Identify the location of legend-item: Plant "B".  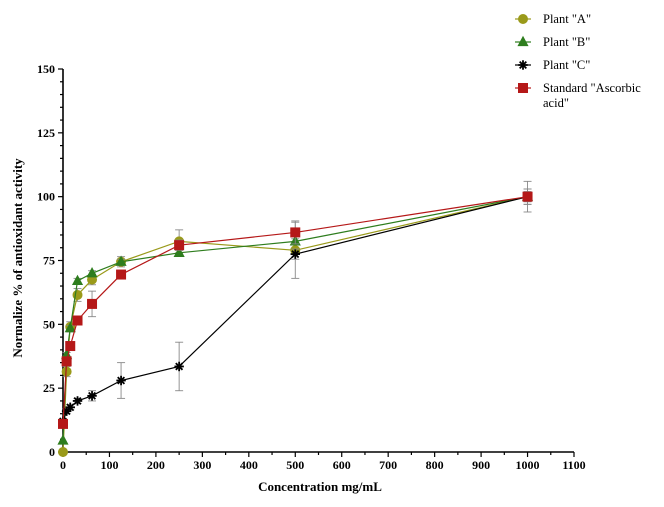
(552, 42).